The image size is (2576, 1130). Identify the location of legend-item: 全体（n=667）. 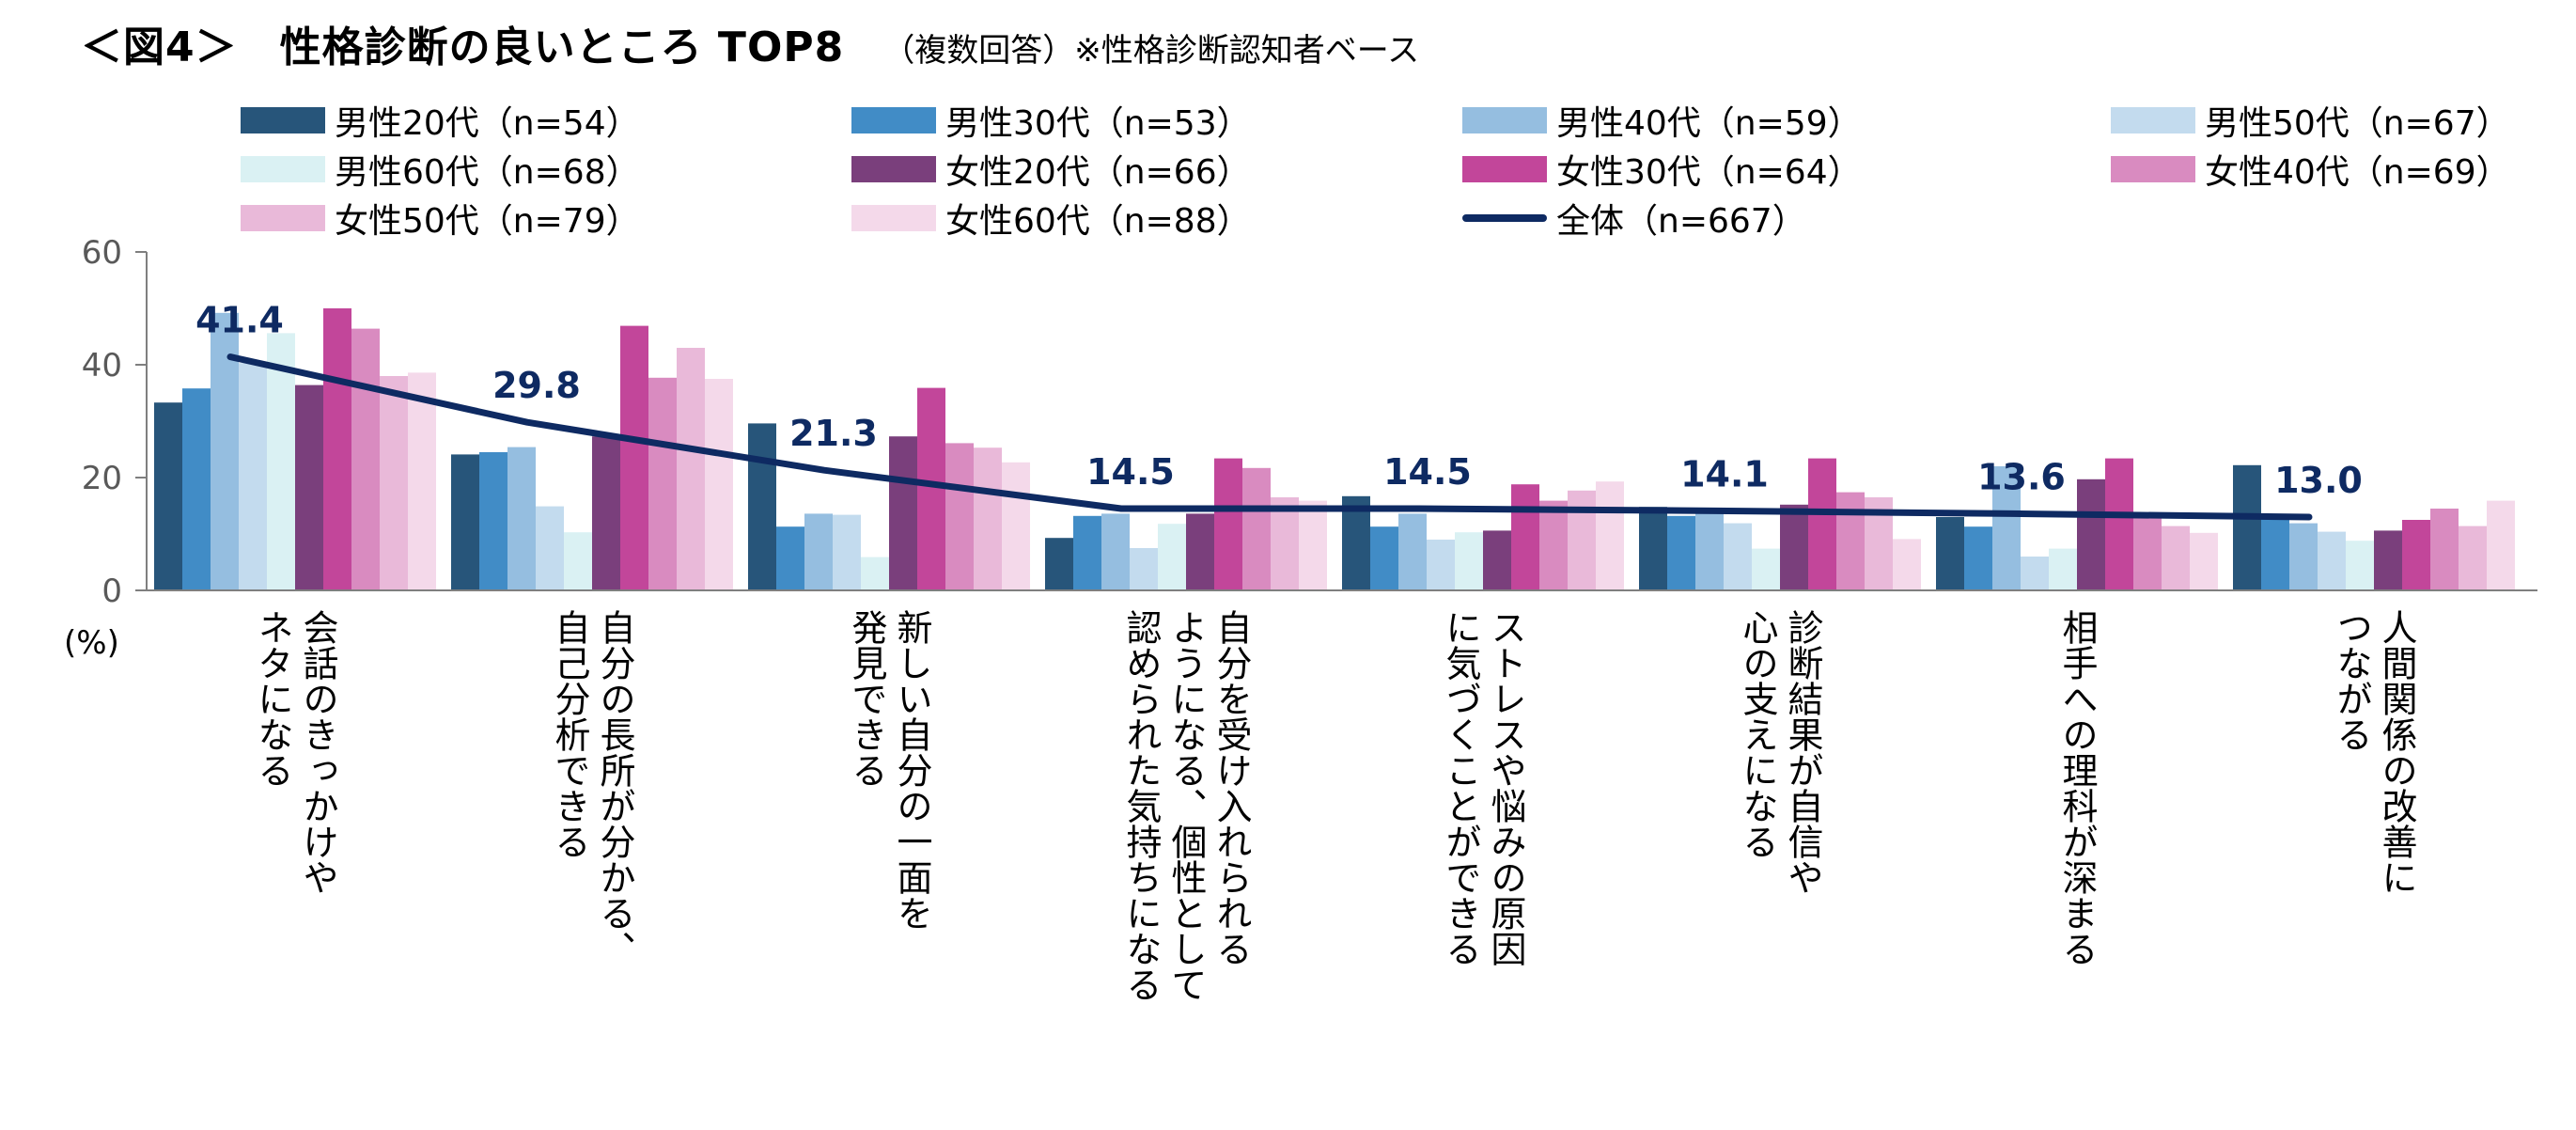
(1634, 219).